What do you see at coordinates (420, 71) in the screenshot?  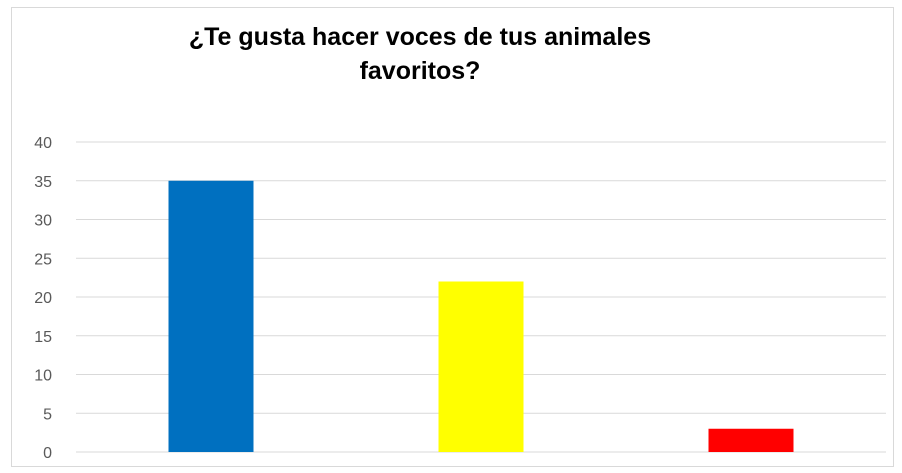 I see `chart-title-line-2: favoritos?` at bounding box center [420, 71].